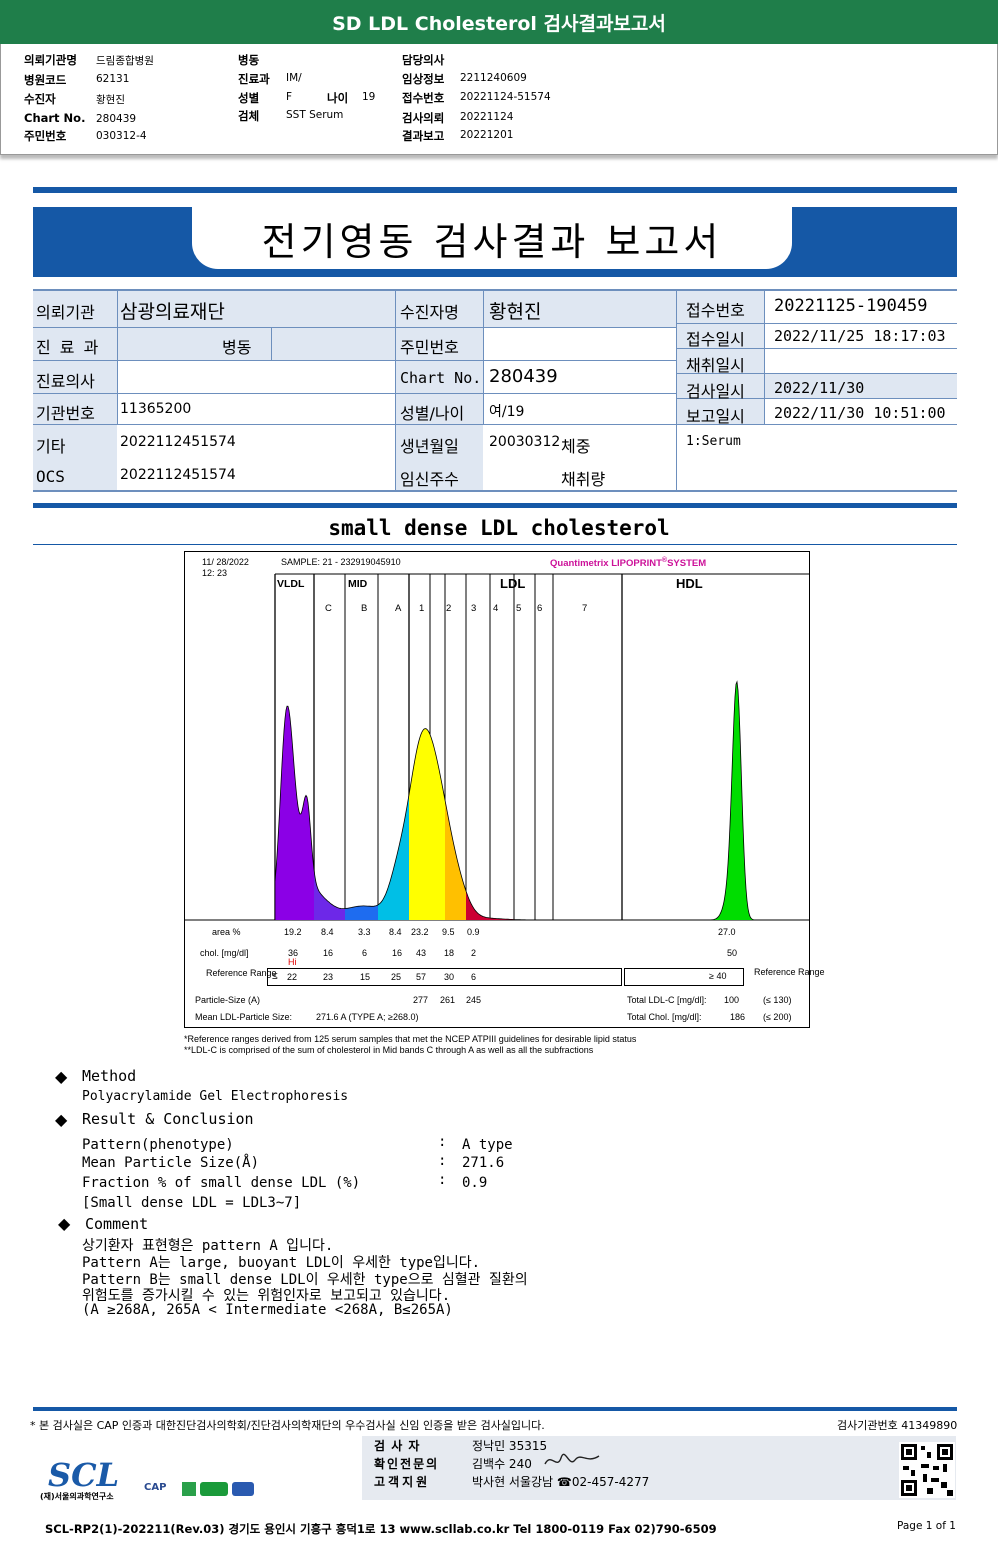 The image size is (998, 1564). I want to click on page-number: Page 1 of 1, so click(926, 1526).